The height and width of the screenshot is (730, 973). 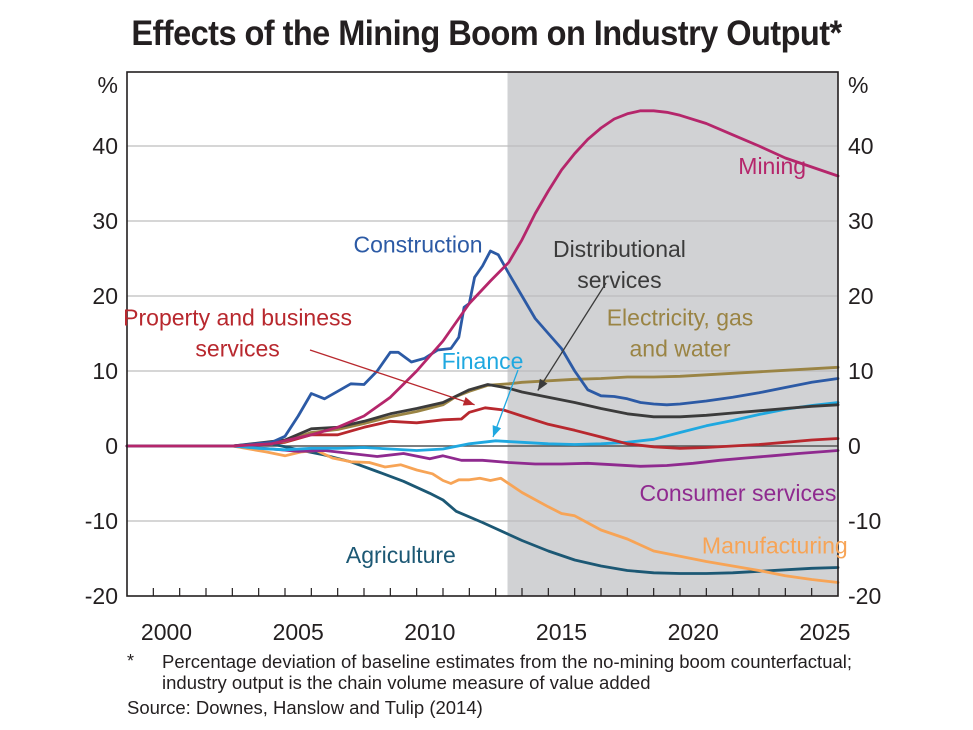 What do you see at coordinates (824, 632) in the screenshot?
I see `x-tick-label: 2025` at bounding box center [824, 632].